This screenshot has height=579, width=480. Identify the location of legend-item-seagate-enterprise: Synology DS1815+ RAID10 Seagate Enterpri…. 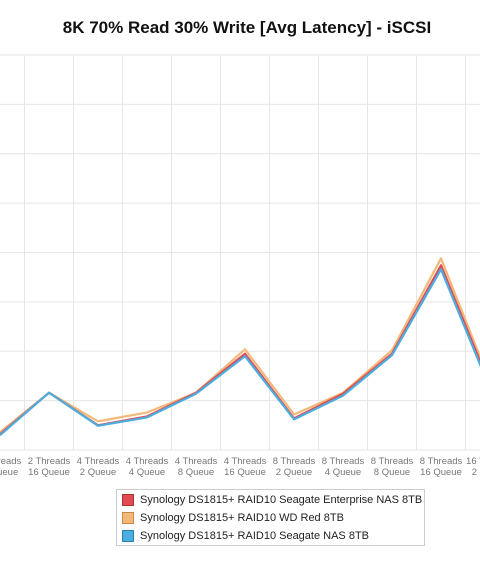
(272, 500).